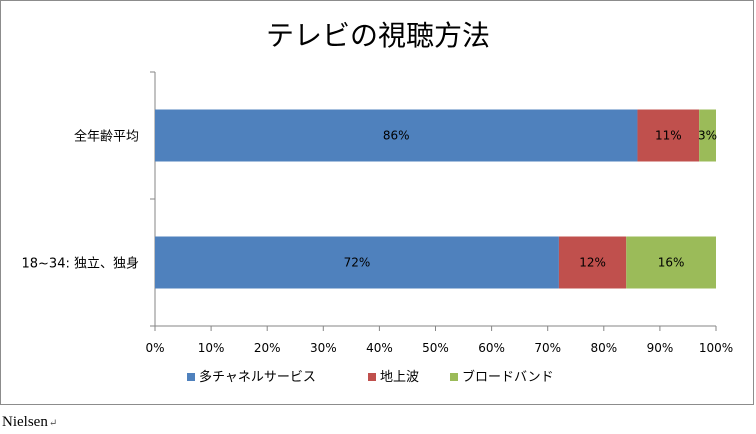 Image resolution: width=756 pixels, height=434 pixels. I want to click on data-label: 3%, so click(707, 136).